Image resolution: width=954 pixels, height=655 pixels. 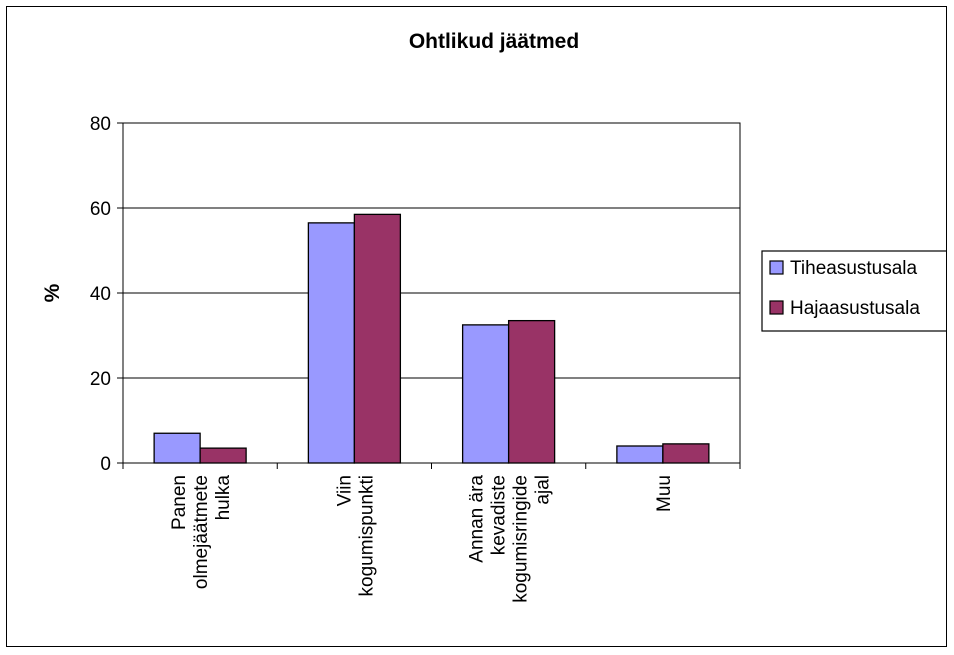 What do you see at coordinates (223, 498) in the screenshot?
I see `x-category-label-line: hulka` at bounding box center [223, 498].